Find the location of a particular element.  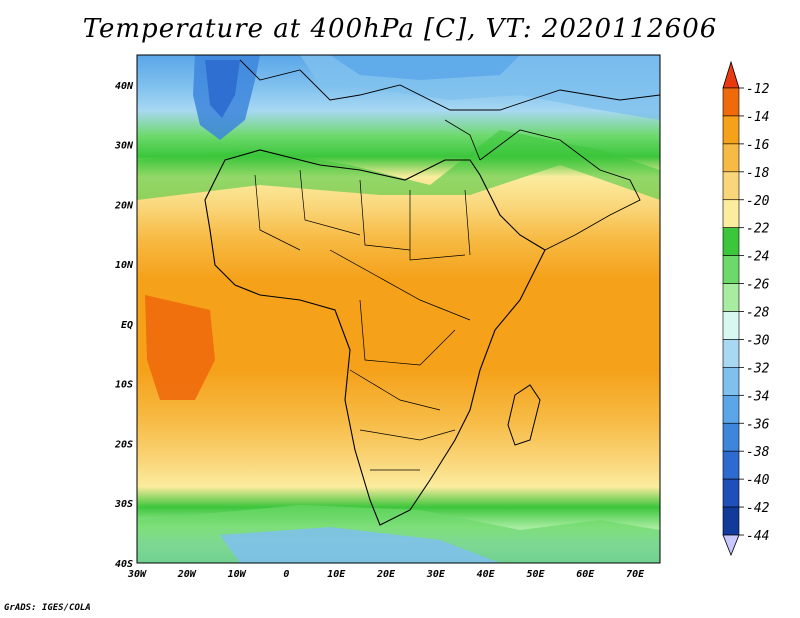

latitude-ticks: 40N 30N 20N 10N EQ 10S 20S 30S 40S is located at coordinates (124, 325).